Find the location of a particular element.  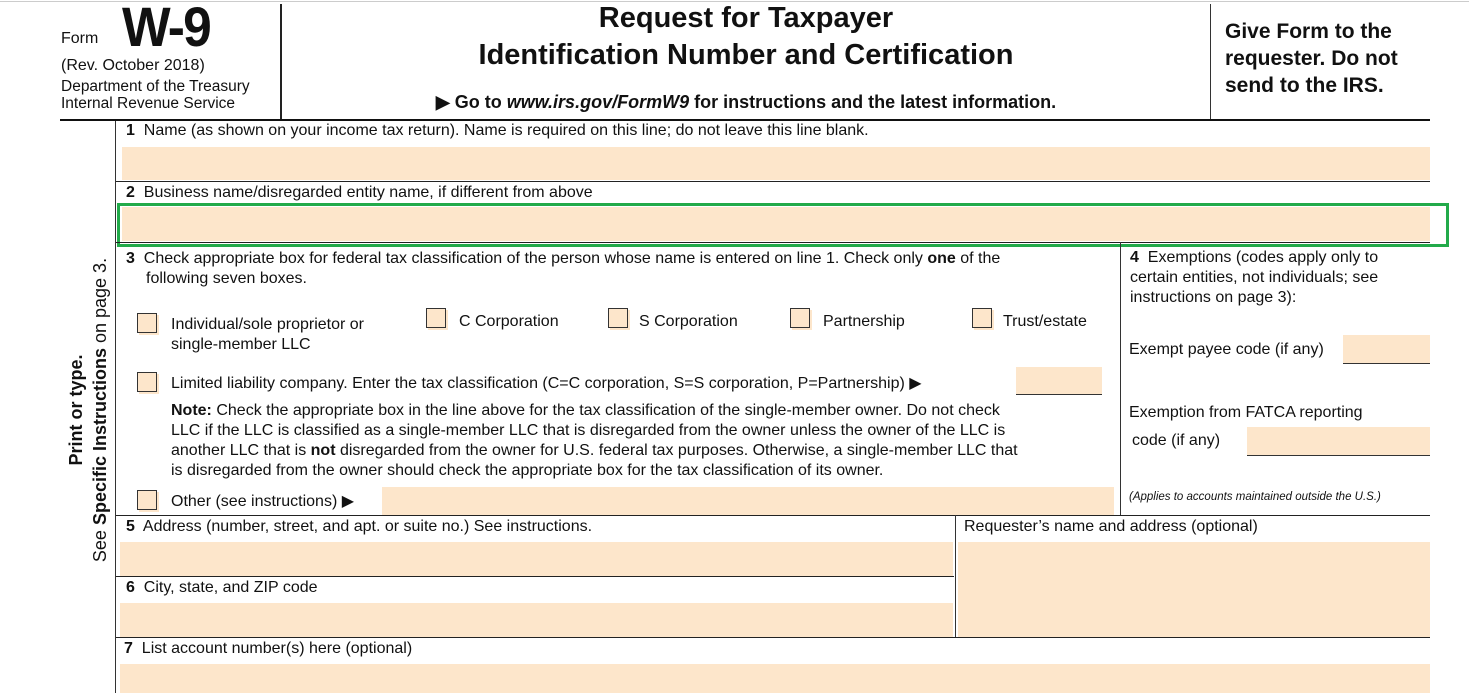

irs-link: www.irs.gov/FormW9 is located at coordinates (598, 102).